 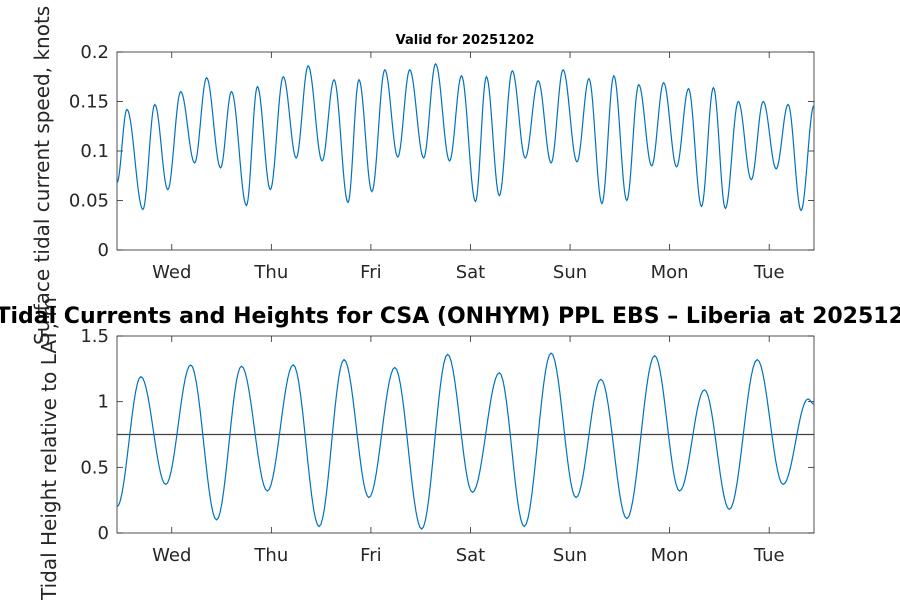 I want to click on speed-ytick-label: 0.15, so click(x=89, y=102).